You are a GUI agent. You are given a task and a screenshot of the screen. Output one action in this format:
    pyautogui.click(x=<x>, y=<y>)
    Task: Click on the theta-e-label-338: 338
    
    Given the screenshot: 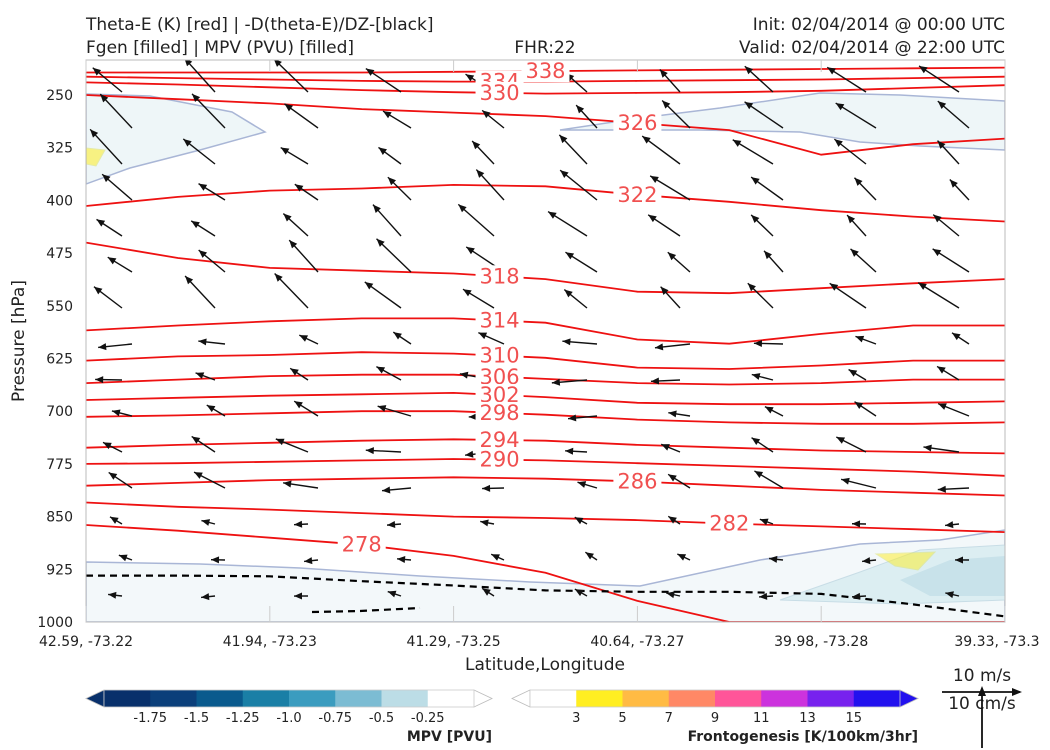 What is the action you would take?
    pyautogui.click(x=545, y=71)
    